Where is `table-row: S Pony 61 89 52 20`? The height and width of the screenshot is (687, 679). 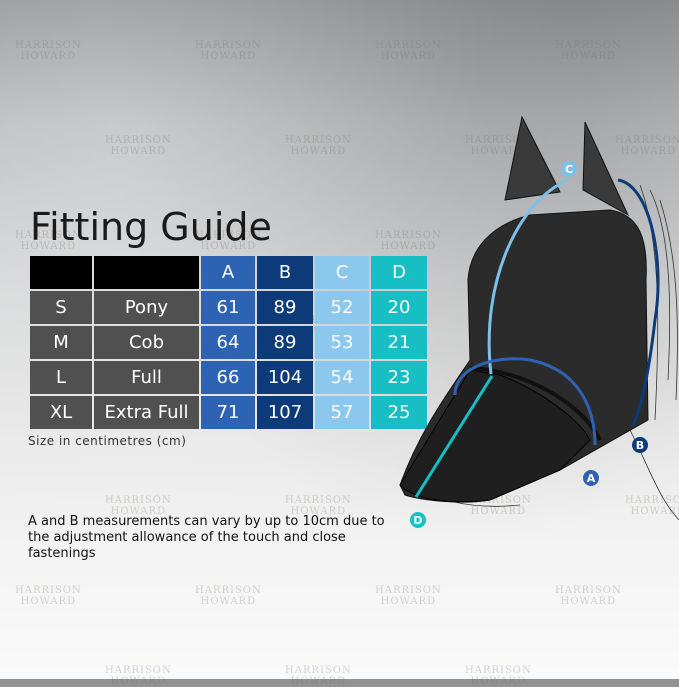 table-row: S Pony 61 89 52 20 is located at coordinates (228, 307).